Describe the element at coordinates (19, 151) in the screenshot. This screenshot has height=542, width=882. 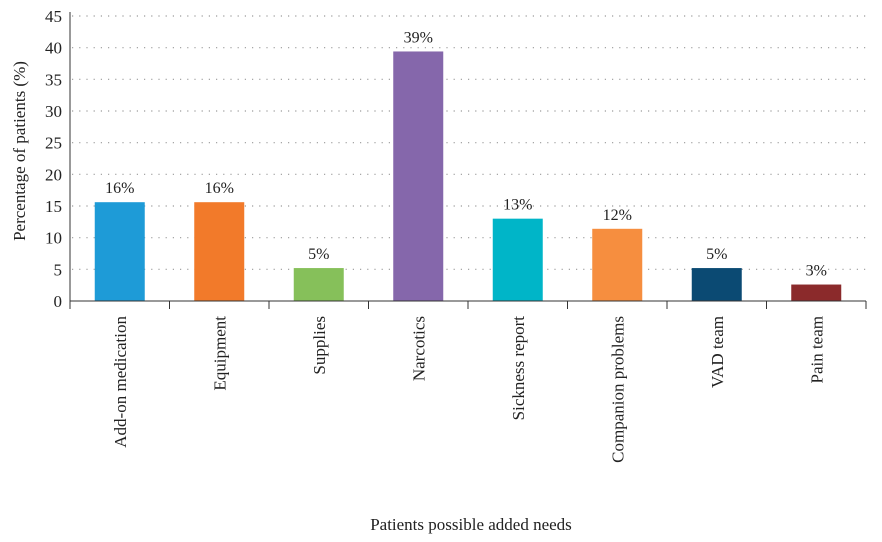
I see `y-axis-title: Percentage of patients (%)` at that location.